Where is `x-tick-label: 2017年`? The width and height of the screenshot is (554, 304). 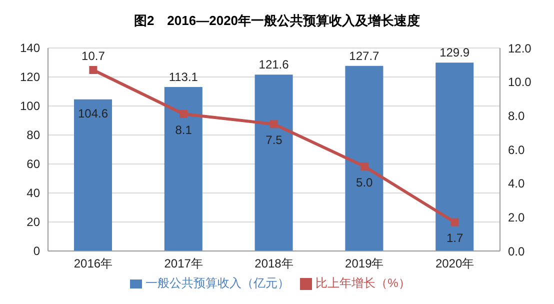 x-tick-label: 2017年 is located at coordinates (183, 263).